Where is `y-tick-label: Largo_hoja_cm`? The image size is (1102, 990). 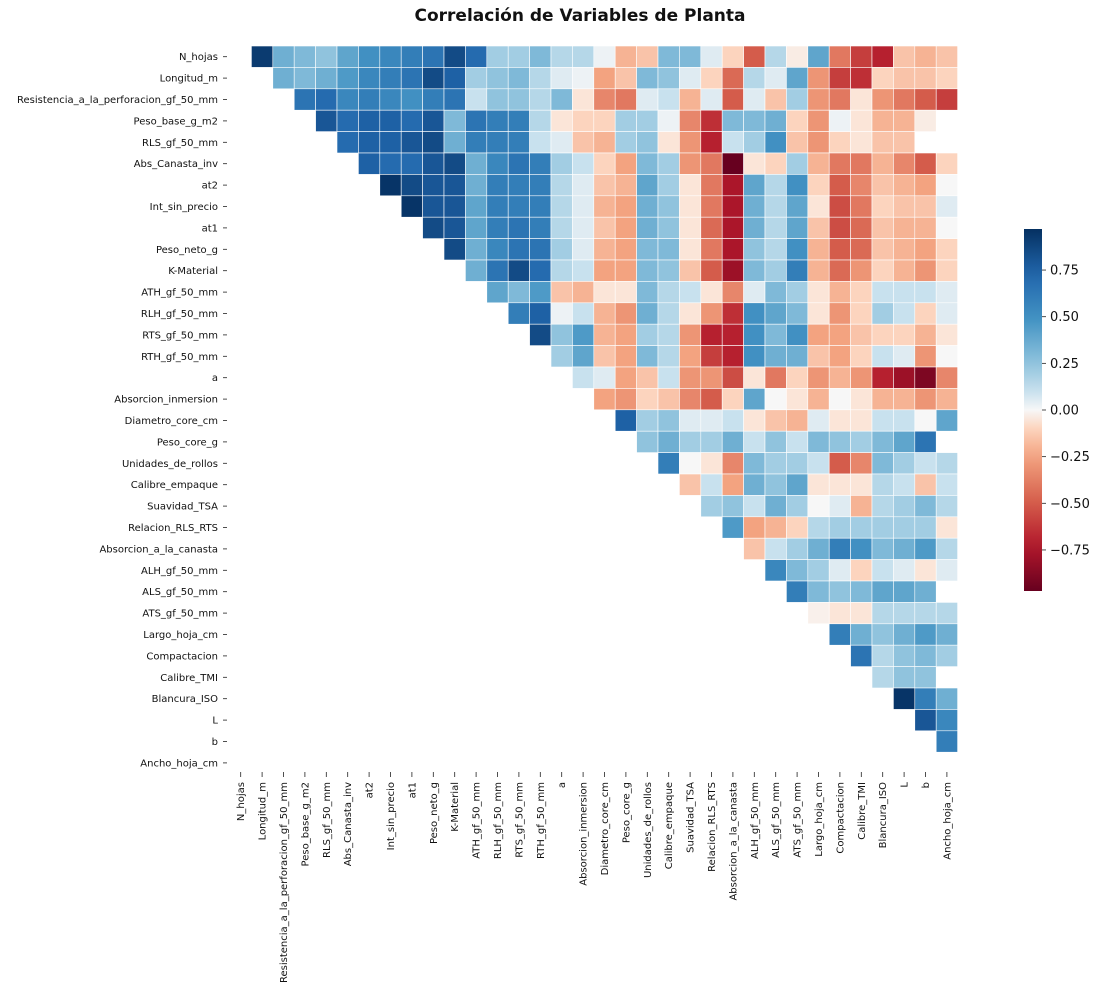 y-tick-label: Largo_hoja_cm is located at coordinates (180, 635).